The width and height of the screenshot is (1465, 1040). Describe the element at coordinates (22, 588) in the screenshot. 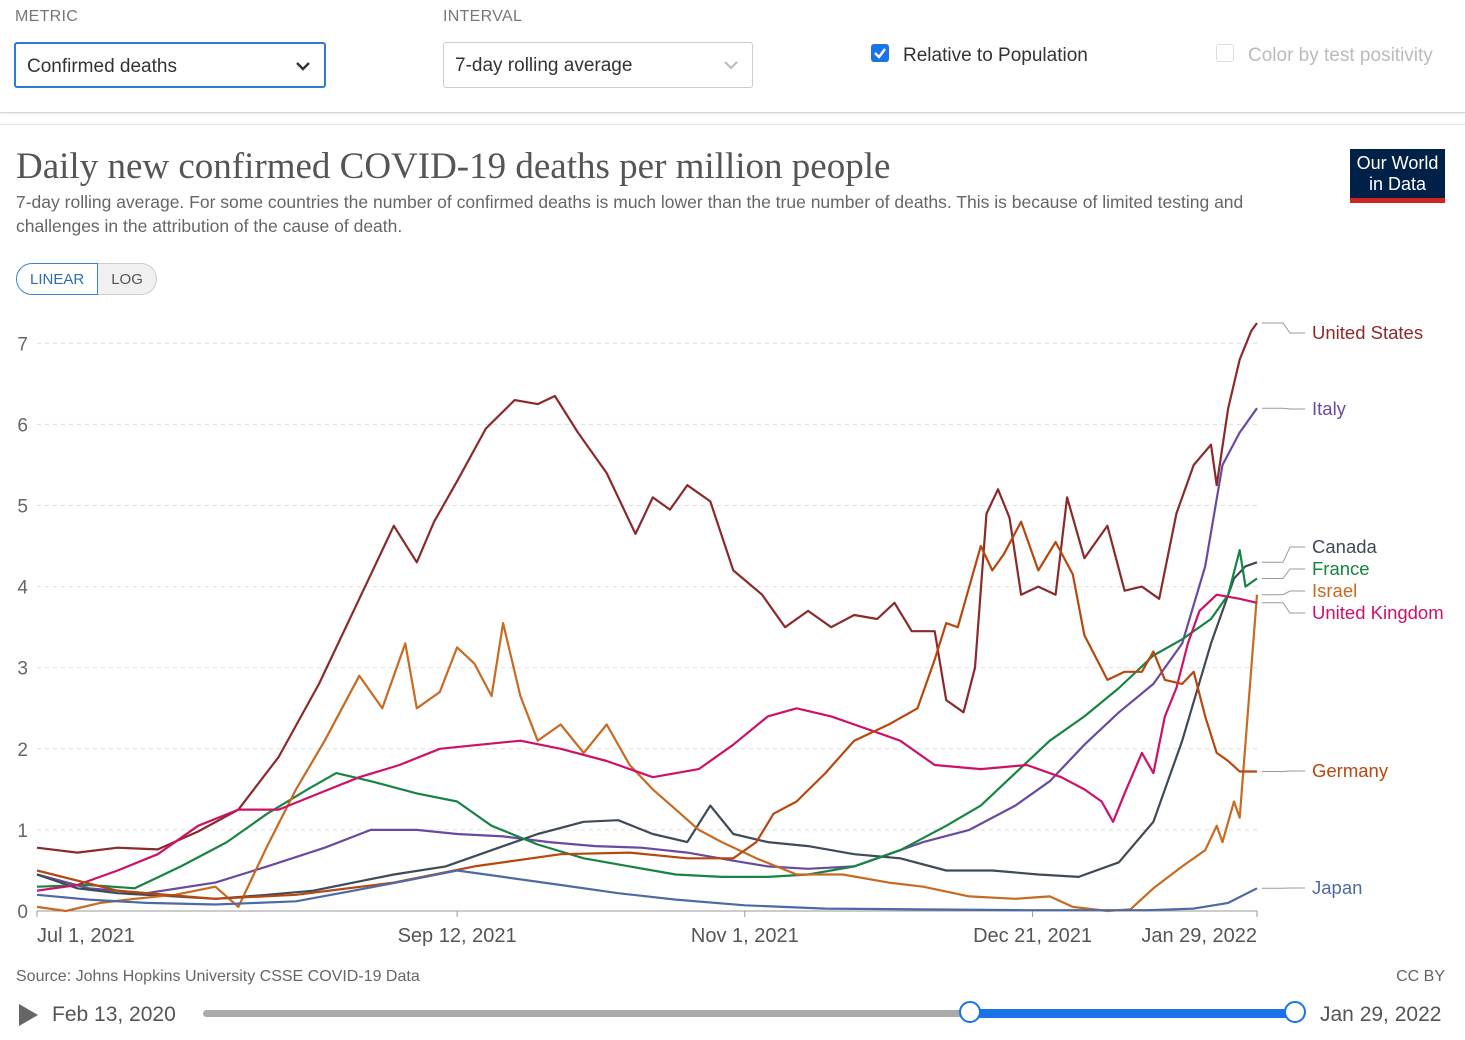

I see `y-tick-label: 4` at that location.